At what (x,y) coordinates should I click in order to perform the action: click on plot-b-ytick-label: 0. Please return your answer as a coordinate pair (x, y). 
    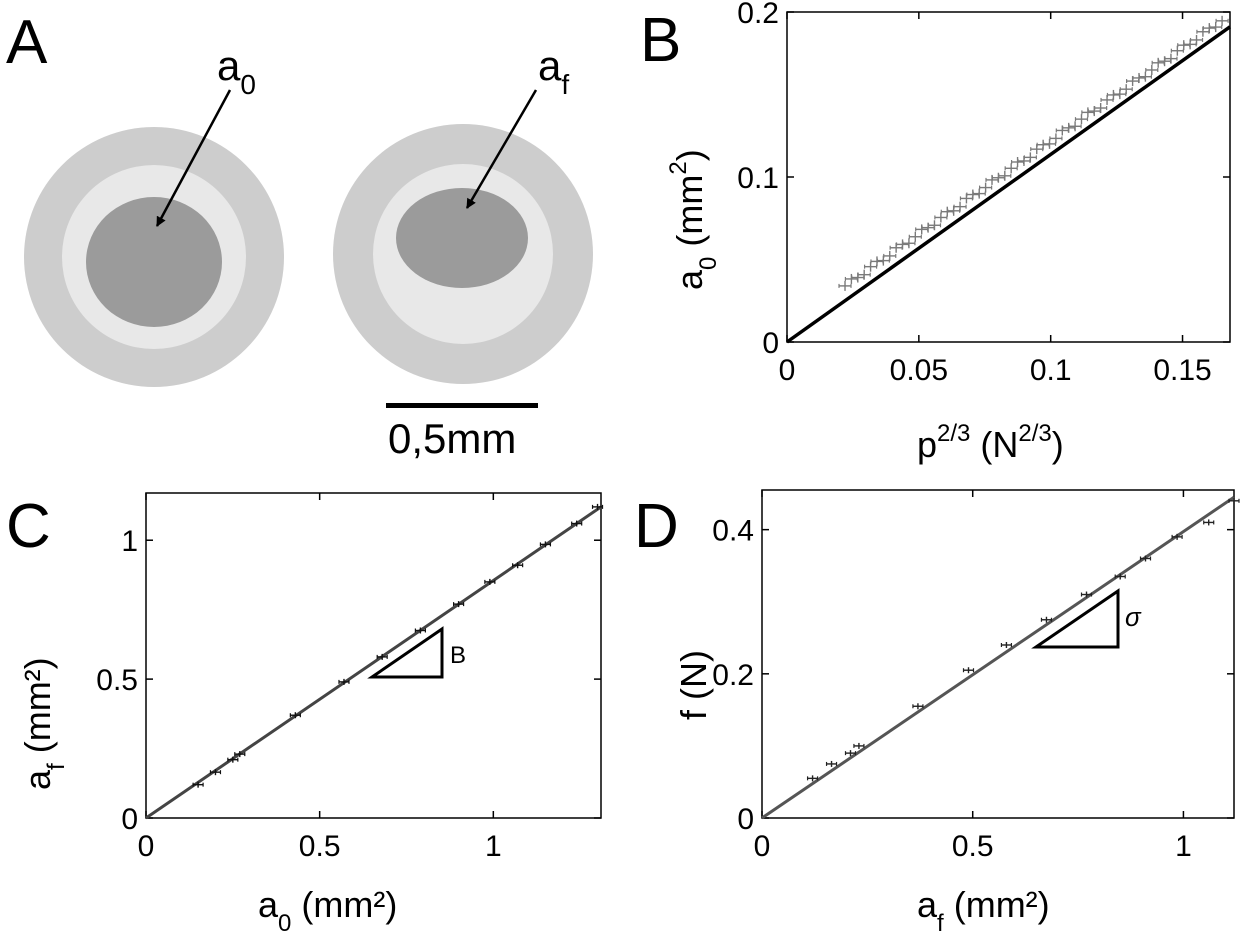
    Looking at the image, I should click on (770, 343).